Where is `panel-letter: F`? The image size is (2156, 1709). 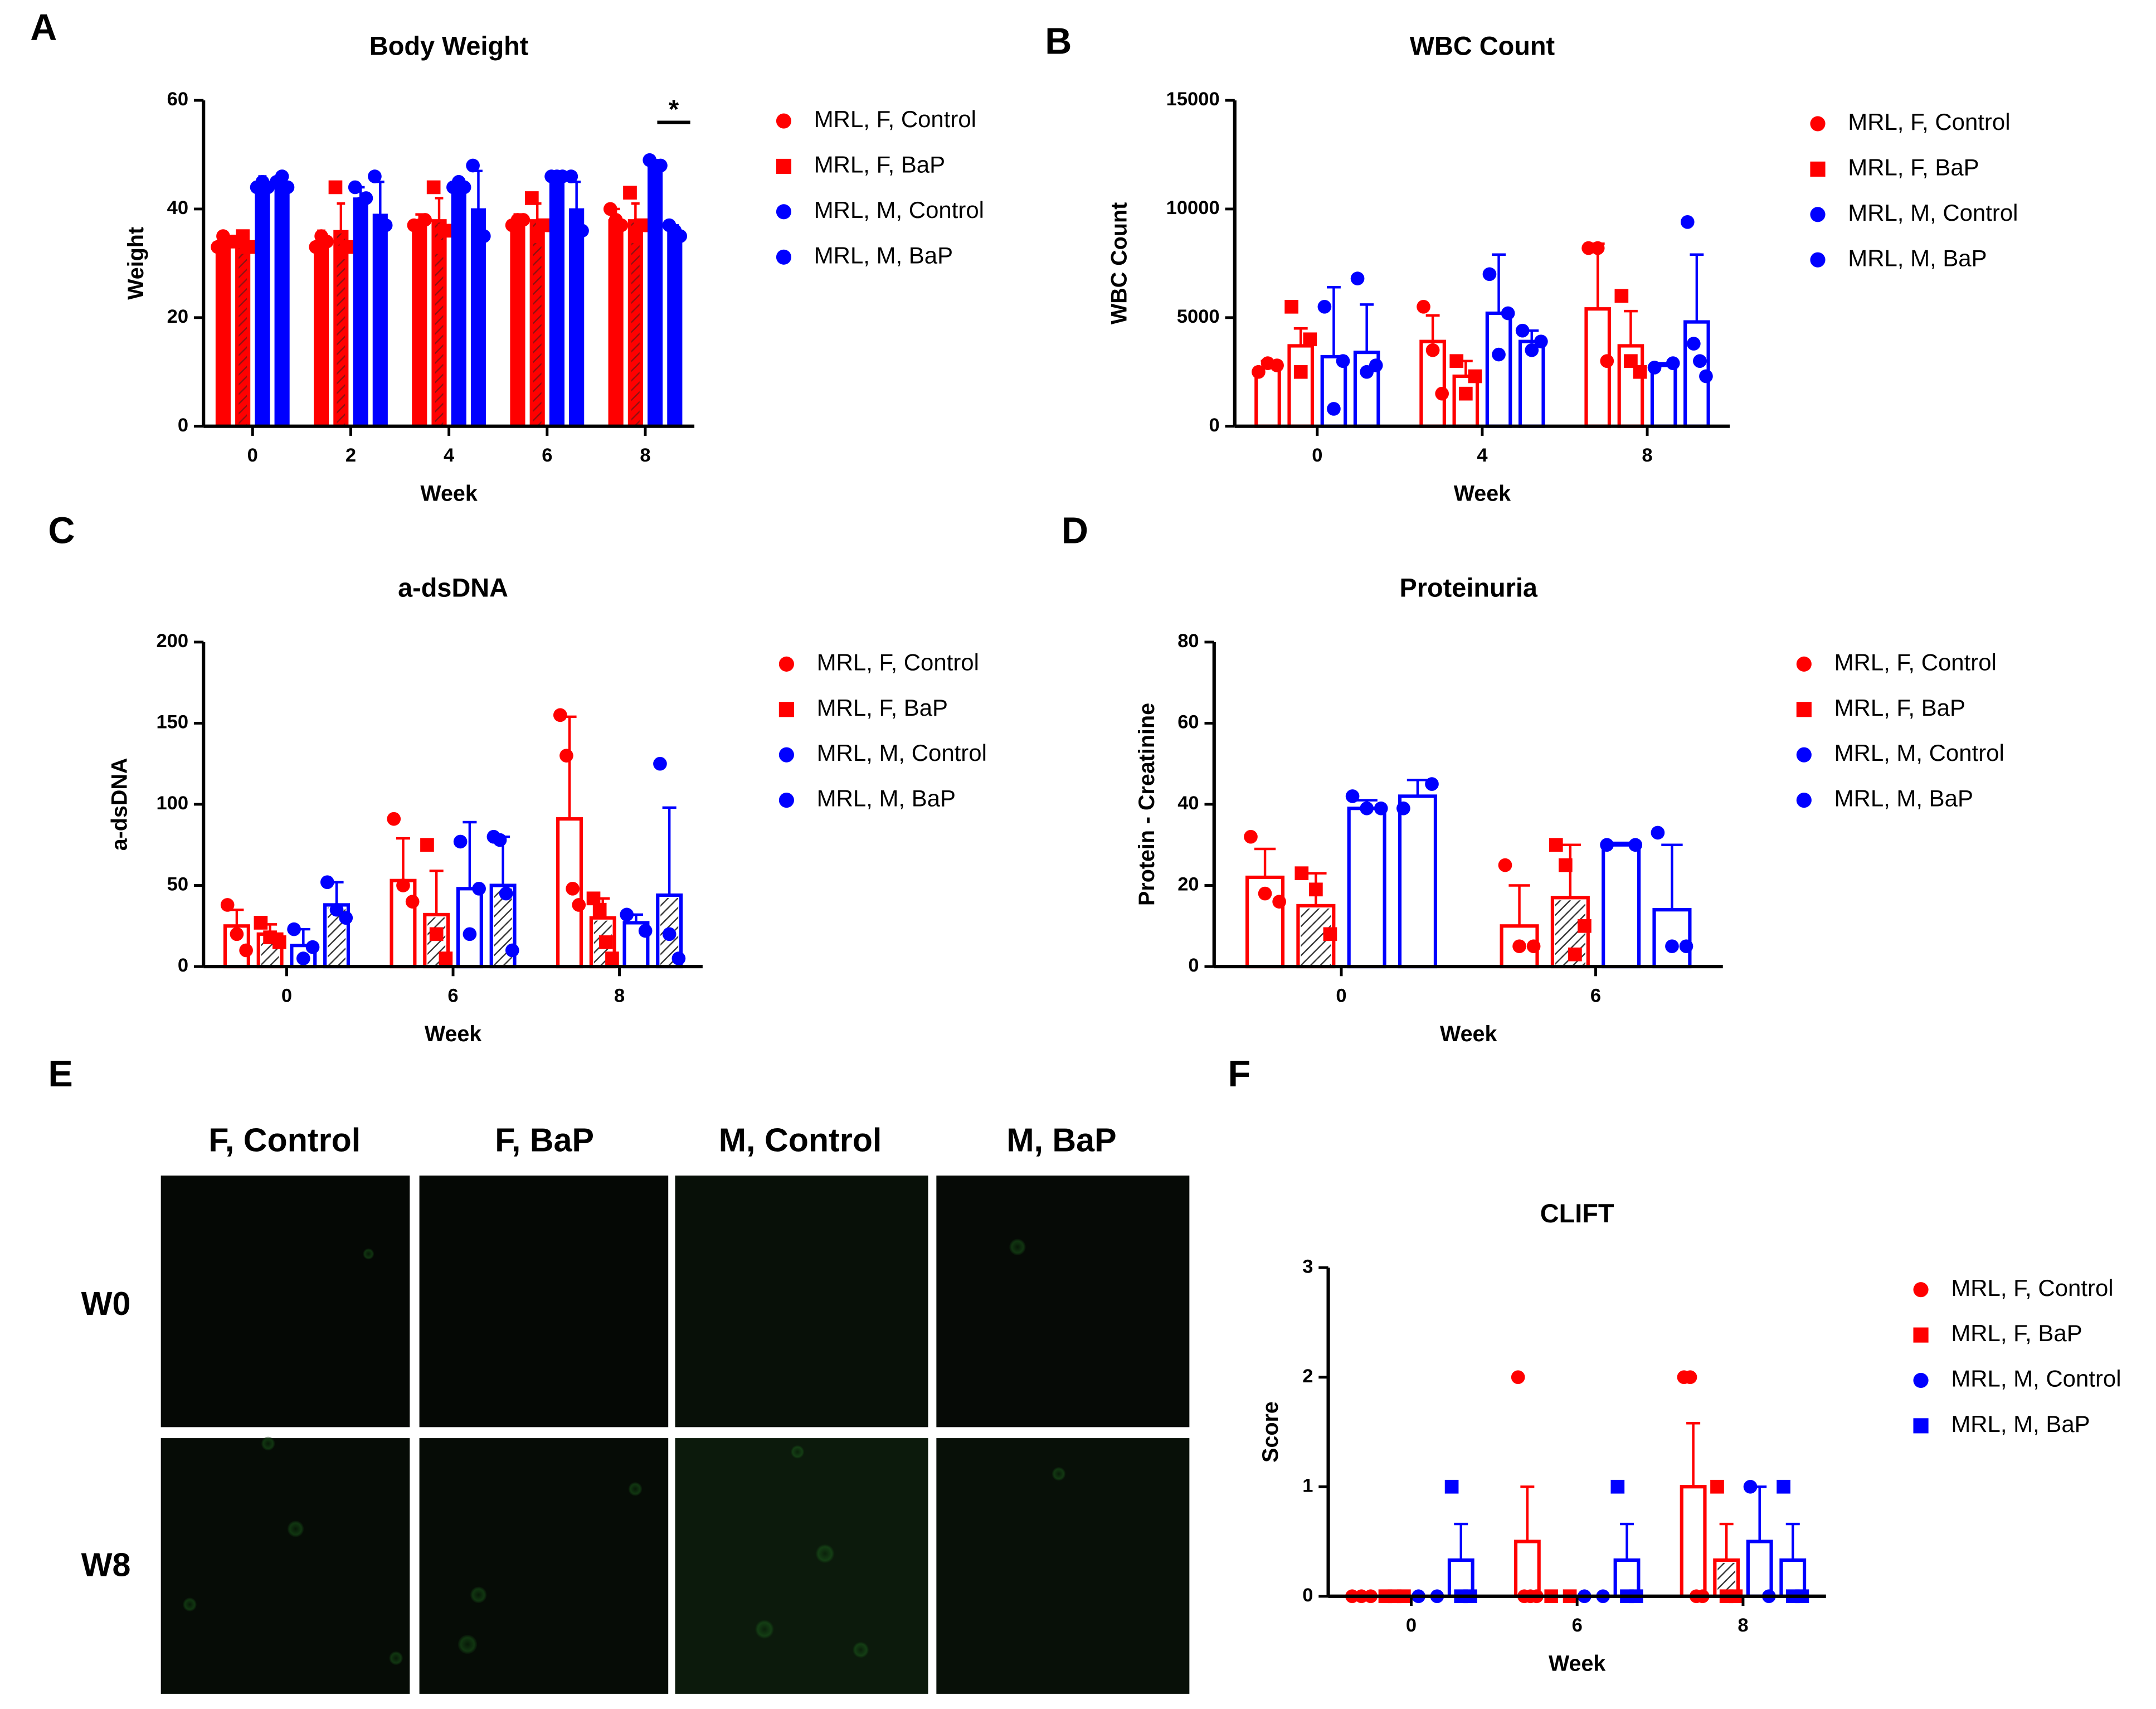 panel-letter: F is located at coordinates (1239, 1074).